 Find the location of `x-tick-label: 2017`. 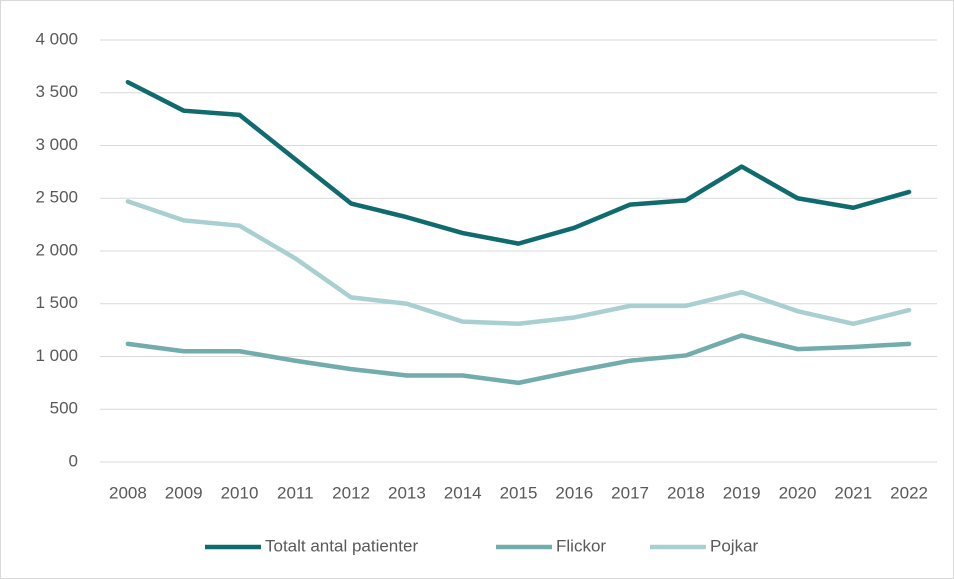

x-tick-label: 2017 is located at coordinates (630, 492).